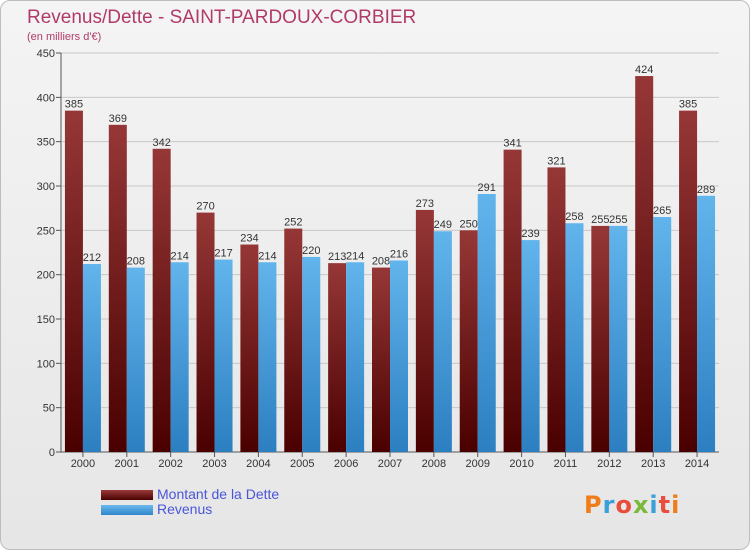  Describe the element at coordinates (706, 190) in the screenshot. I see `data-label-revenue: 289` at that location.